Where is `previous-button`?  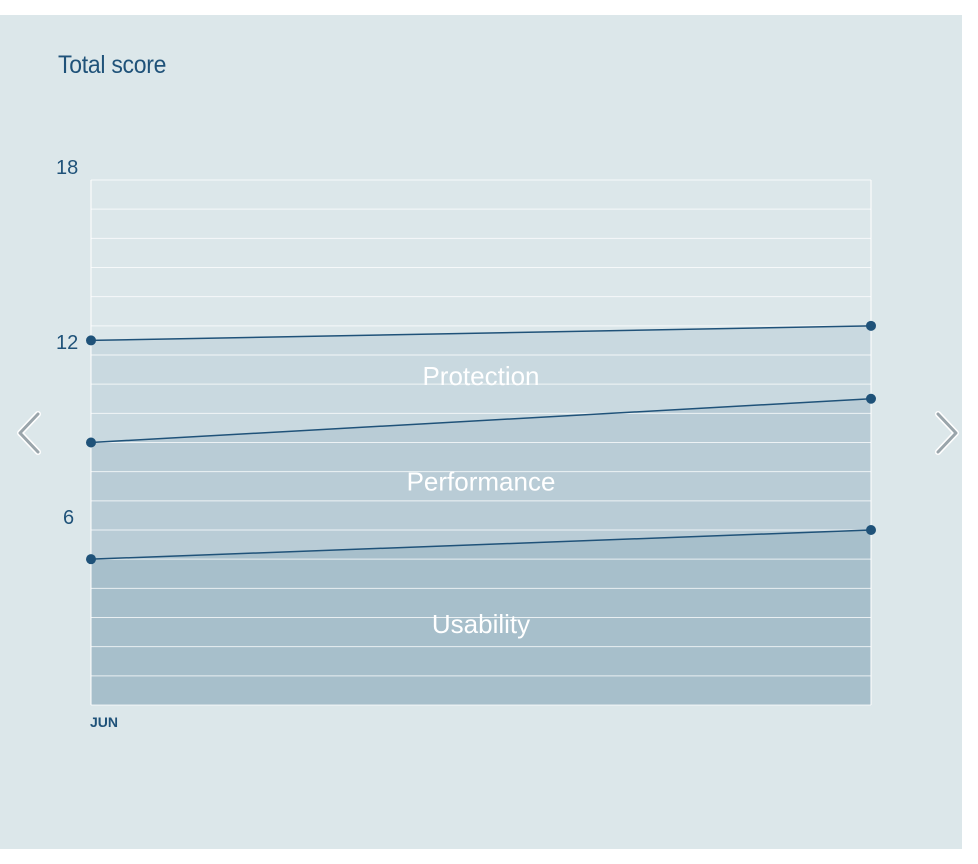 previous-button is located at coordinates (29, 433).